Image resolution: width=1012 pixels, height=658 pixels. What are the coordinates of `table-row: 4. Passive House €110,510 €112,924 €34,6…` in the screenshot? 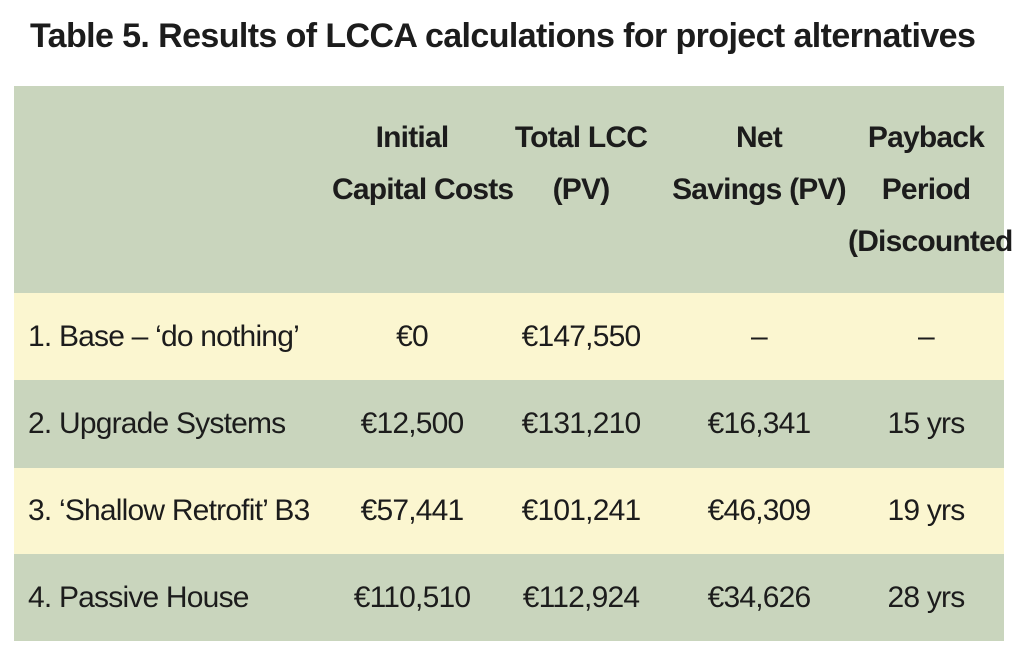 It's located at (509, 597).